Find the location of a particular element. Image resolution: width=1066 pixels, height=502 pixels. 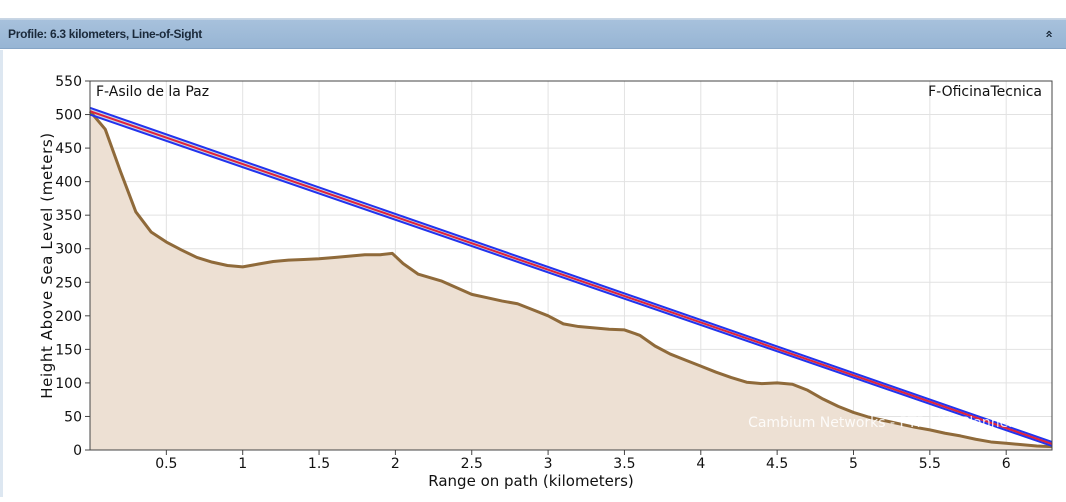

profile-panel-header: Profile: 6.3 kilometers, Line-of-Sight » is located at coordinates (533, 34).